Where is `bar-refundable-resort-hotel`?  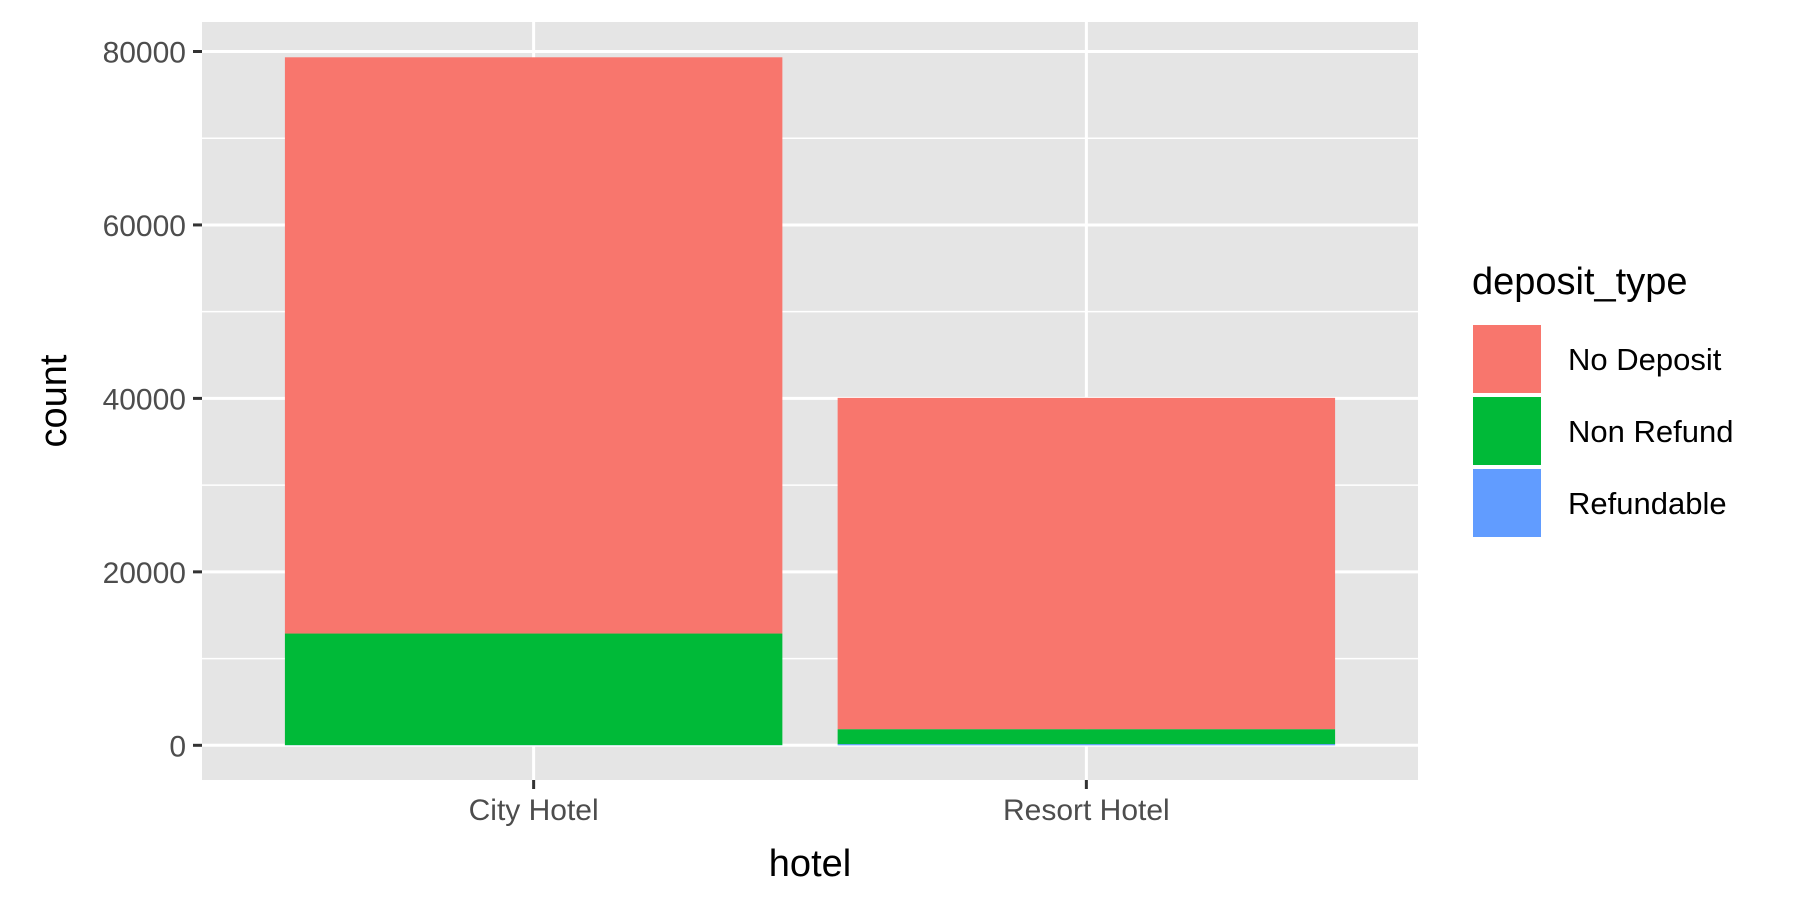 bar-refundable-resort-hotel is located at coordinates (1086, 745).